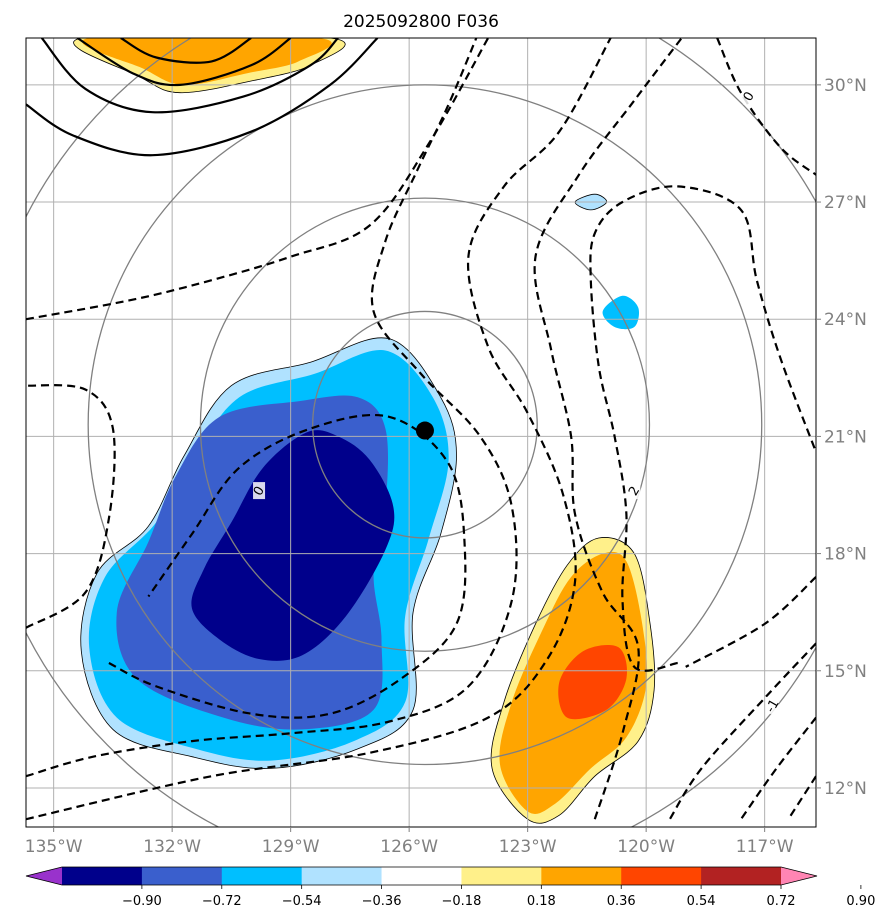  Describe the element at coordinates (44, 876) in the screenshot. I see `colorbar-extend-low` at that location.